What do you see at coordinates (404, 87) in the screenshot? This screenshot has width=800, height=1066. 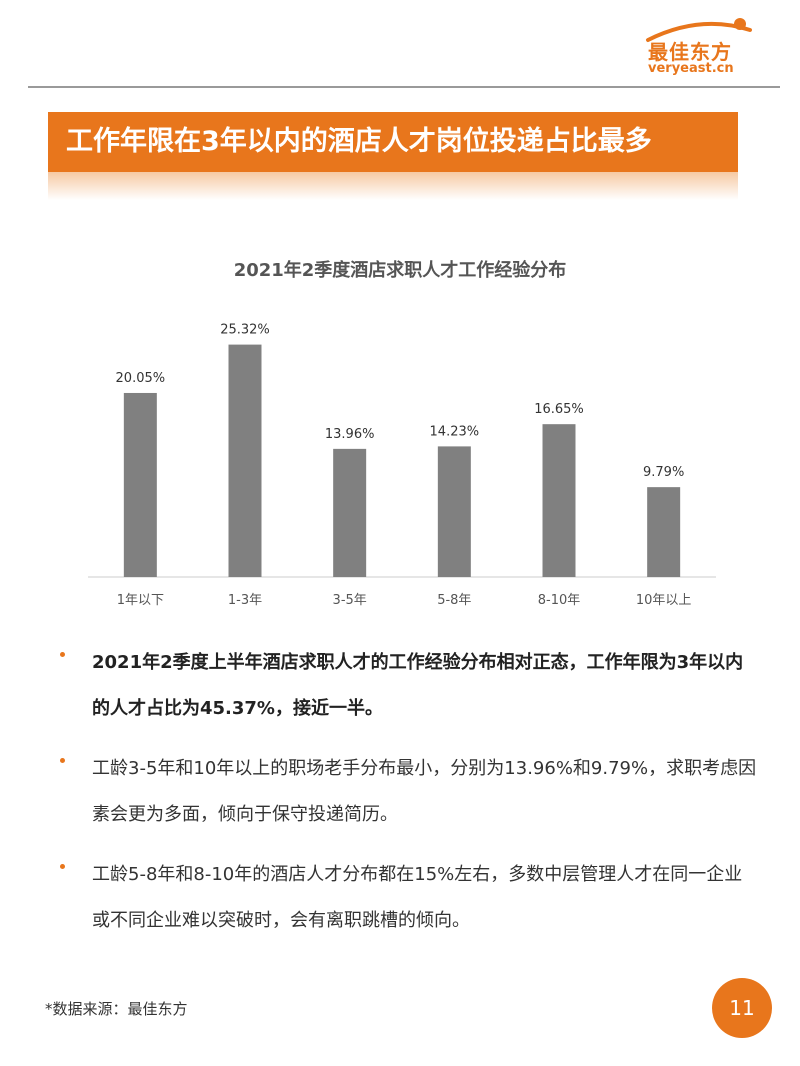 I see `header-divider` at bounding box center [404, 87].